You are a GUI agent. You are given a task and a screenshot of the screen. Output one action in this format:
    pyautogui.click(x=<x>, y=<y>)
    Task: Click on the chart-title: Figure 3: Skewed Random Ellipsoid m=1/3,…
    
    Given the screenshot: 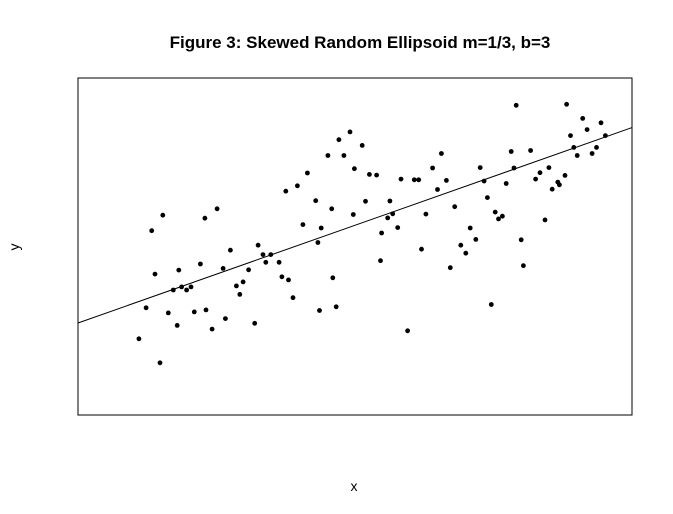 What is the action you would take?
    pyautogui.click(x=360, y=42)
    